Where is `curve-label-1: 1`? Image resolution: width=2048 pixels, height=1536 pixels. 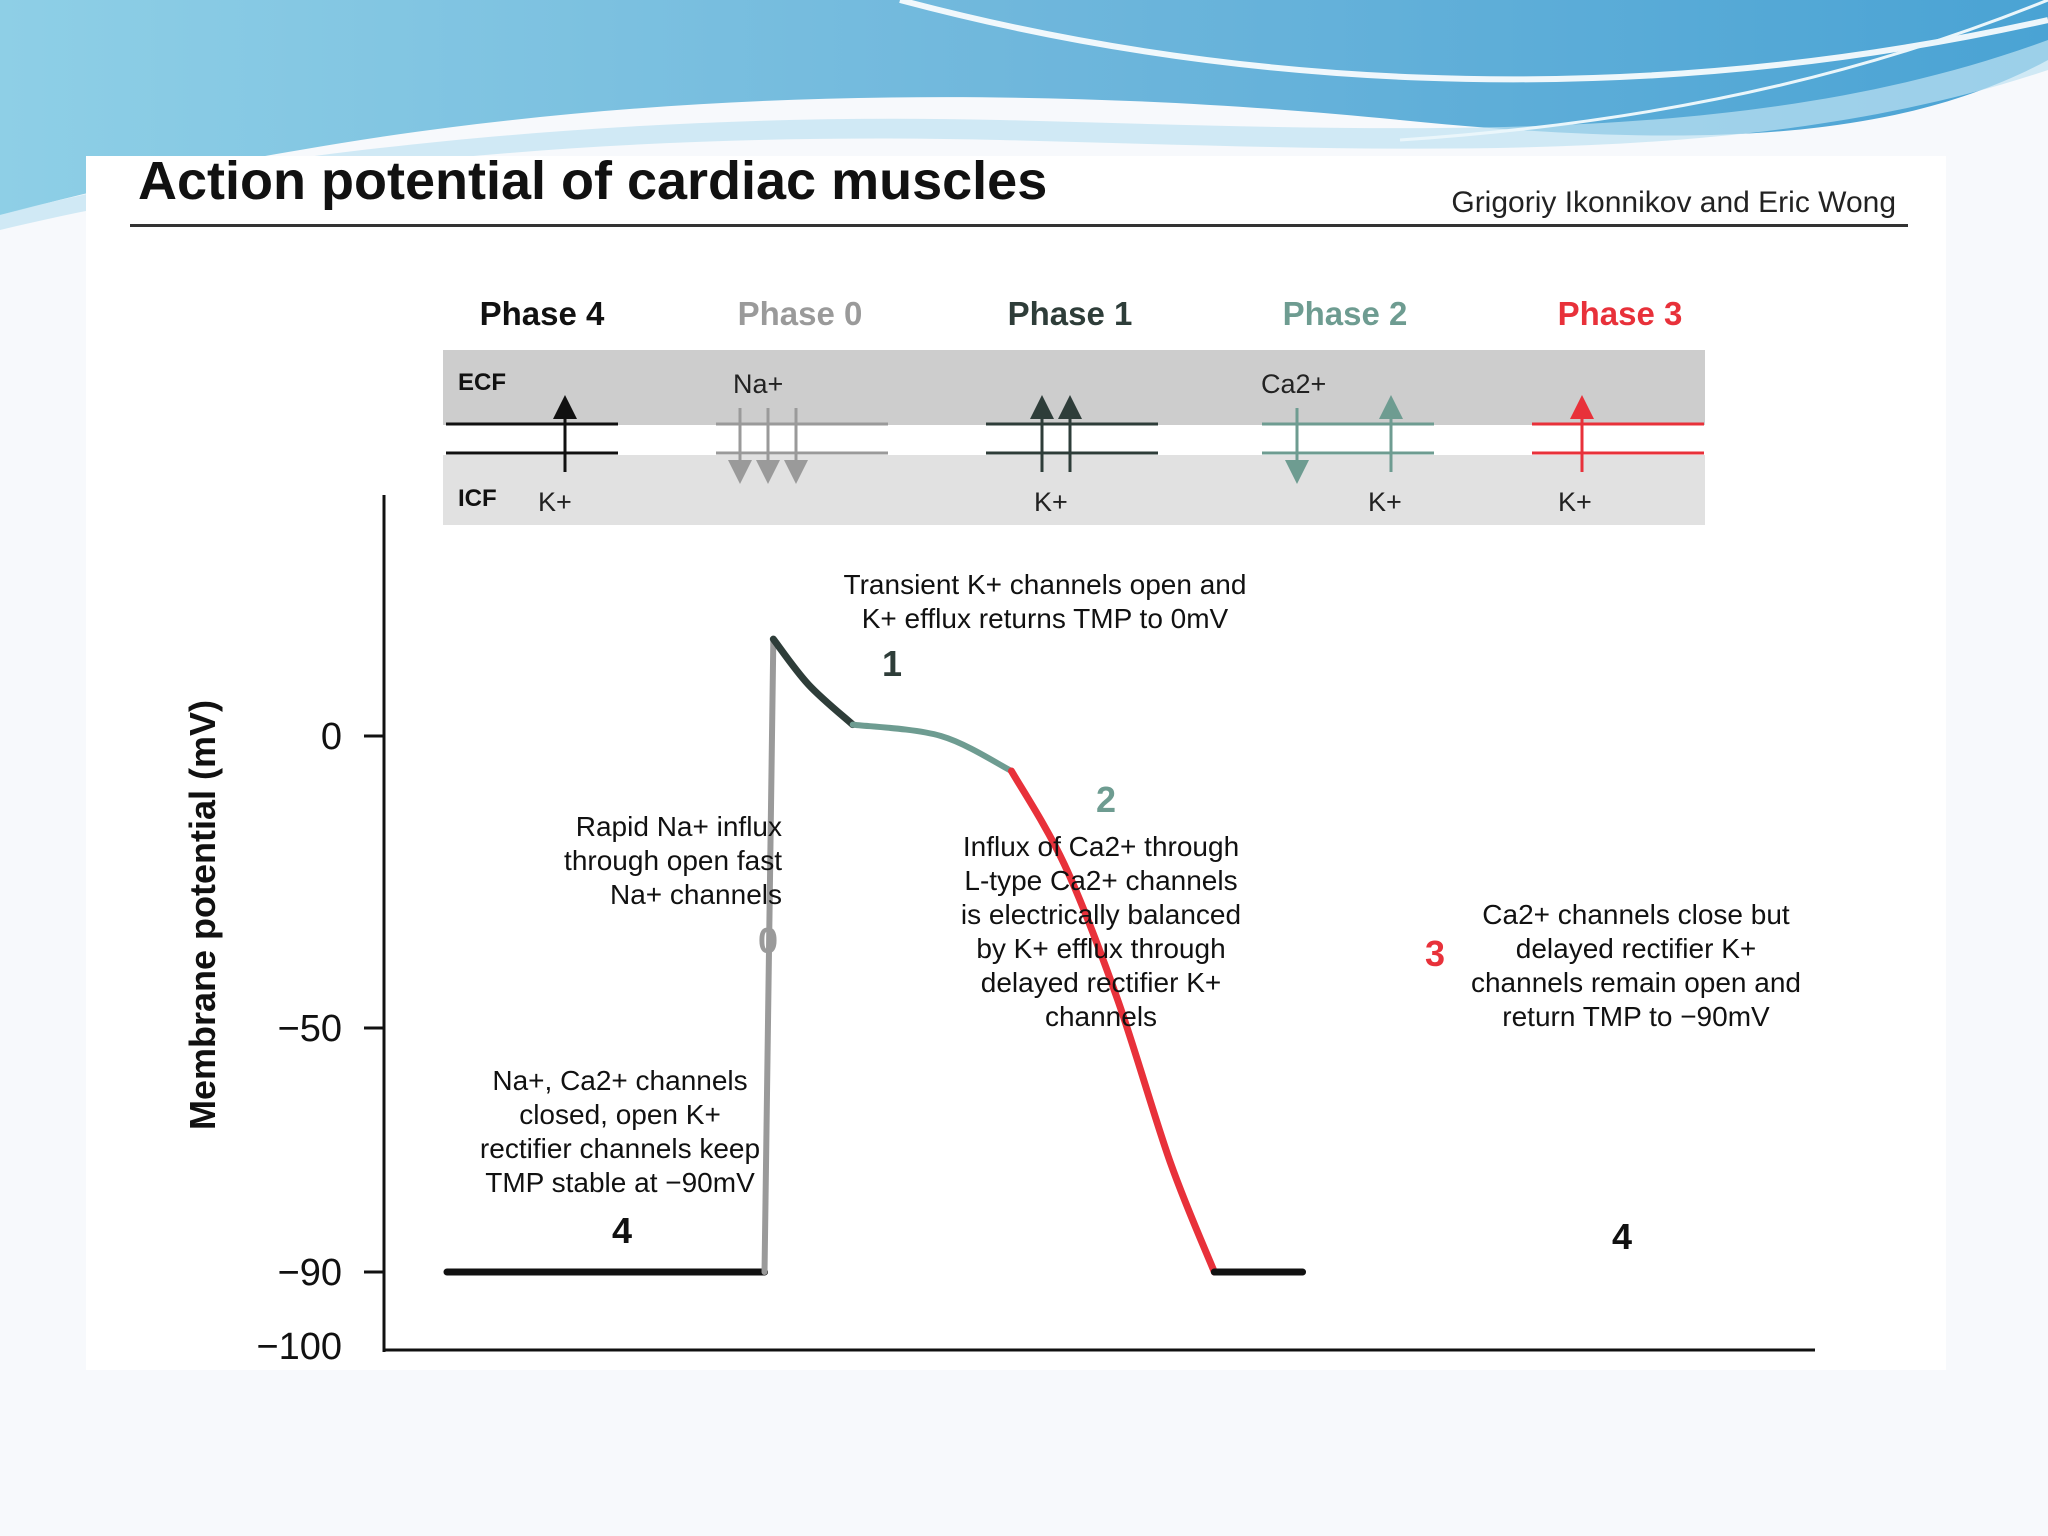
curve-label-1: 1 is located at coordinates (892, 663).